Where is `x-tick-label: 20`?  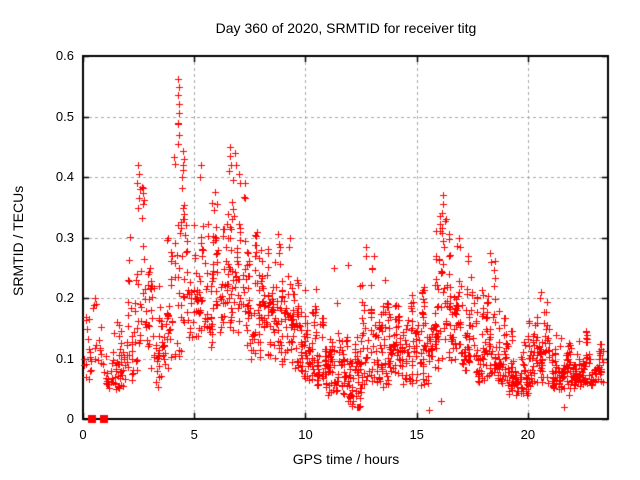
x-tick-label: 20 is located at coordinates (528, 434).